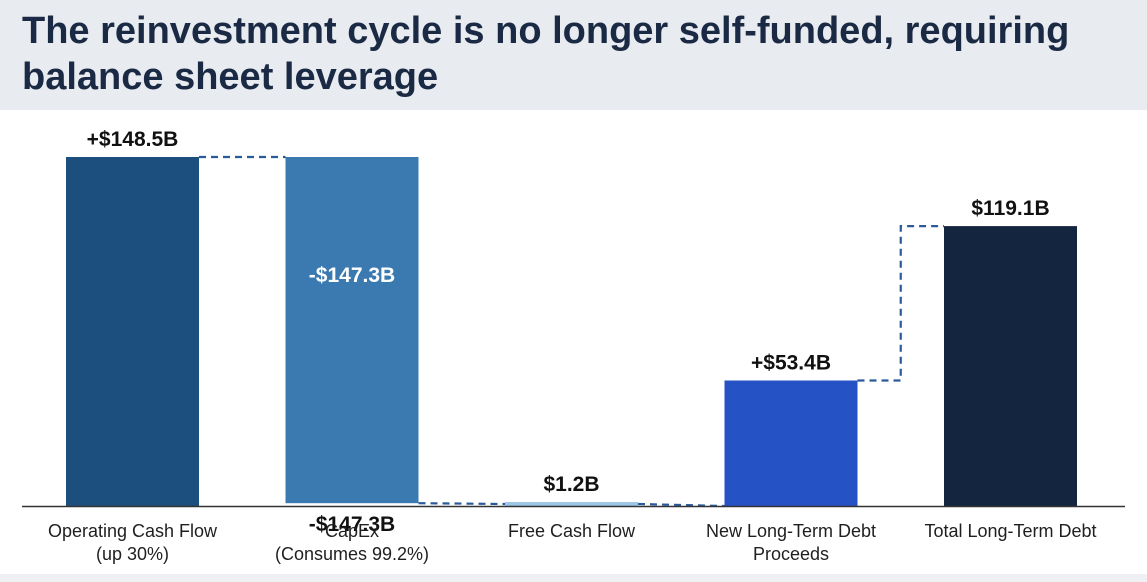 This screenshot has width=1147, height=582. Describe the element at coordinates (352, 531) in the screenshot. I see `category-label-2: CapEx` at that location.